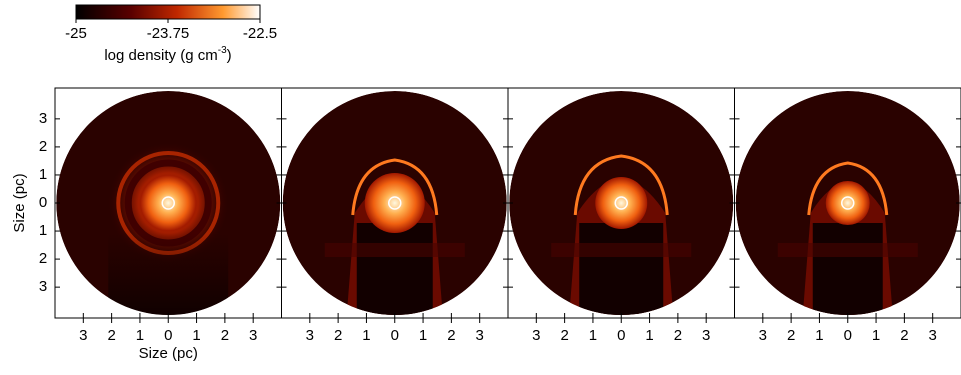  I want to click on colorbar-tick-label: -23.75, so click(168, 33).